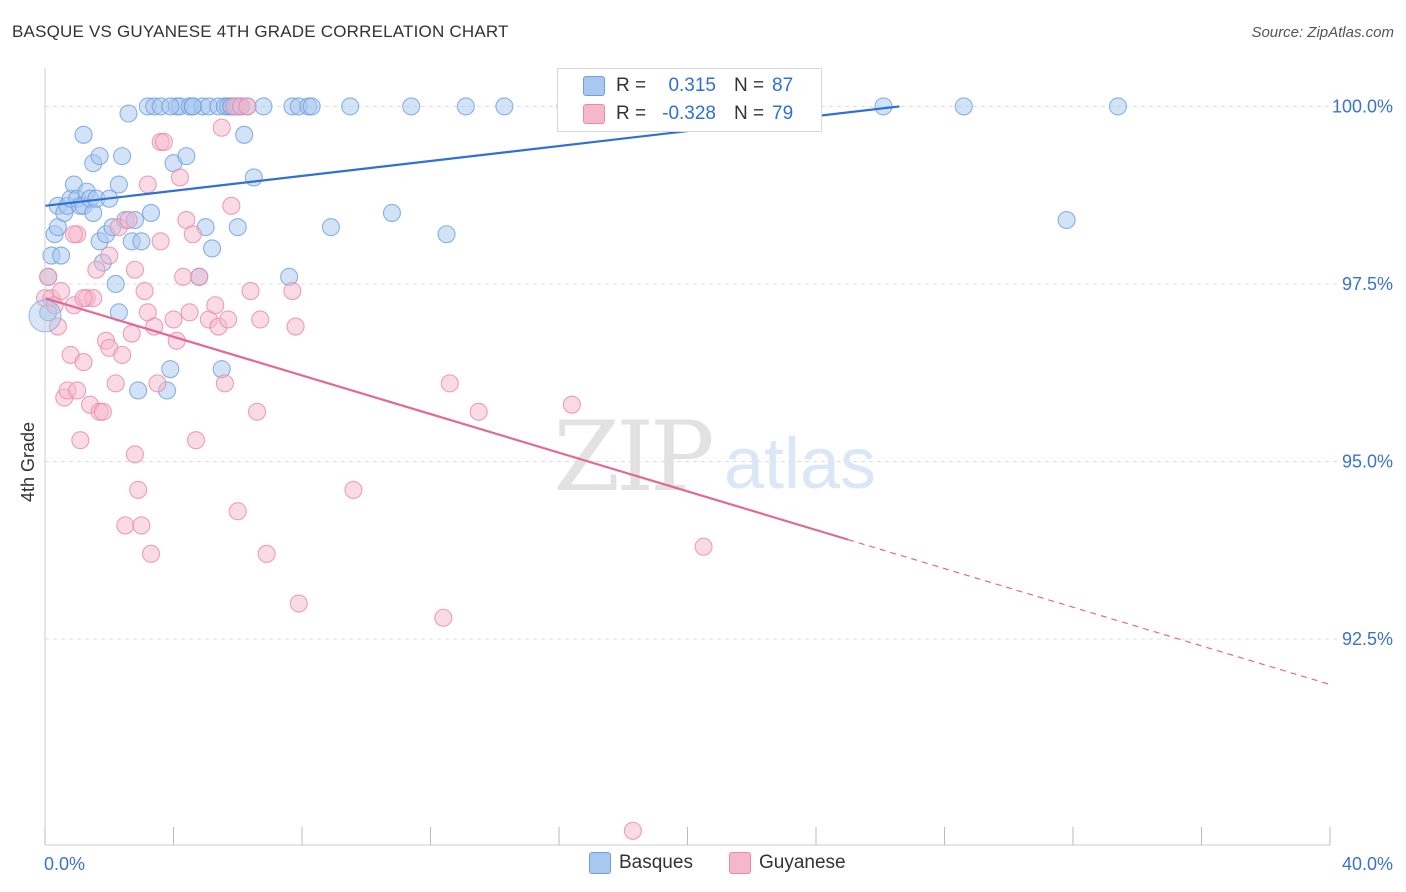 This screenshot has height=892, width=1406. I want to click on bottom-legend-basques: Basques, so click(641, 863).